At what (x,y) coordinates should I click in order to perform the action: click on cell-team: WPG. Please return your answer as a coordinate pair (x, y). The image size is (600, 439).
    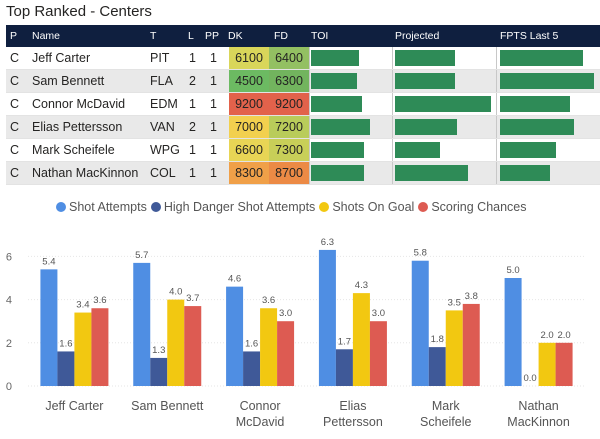
    Looking at the image, I should click on (165, 150).